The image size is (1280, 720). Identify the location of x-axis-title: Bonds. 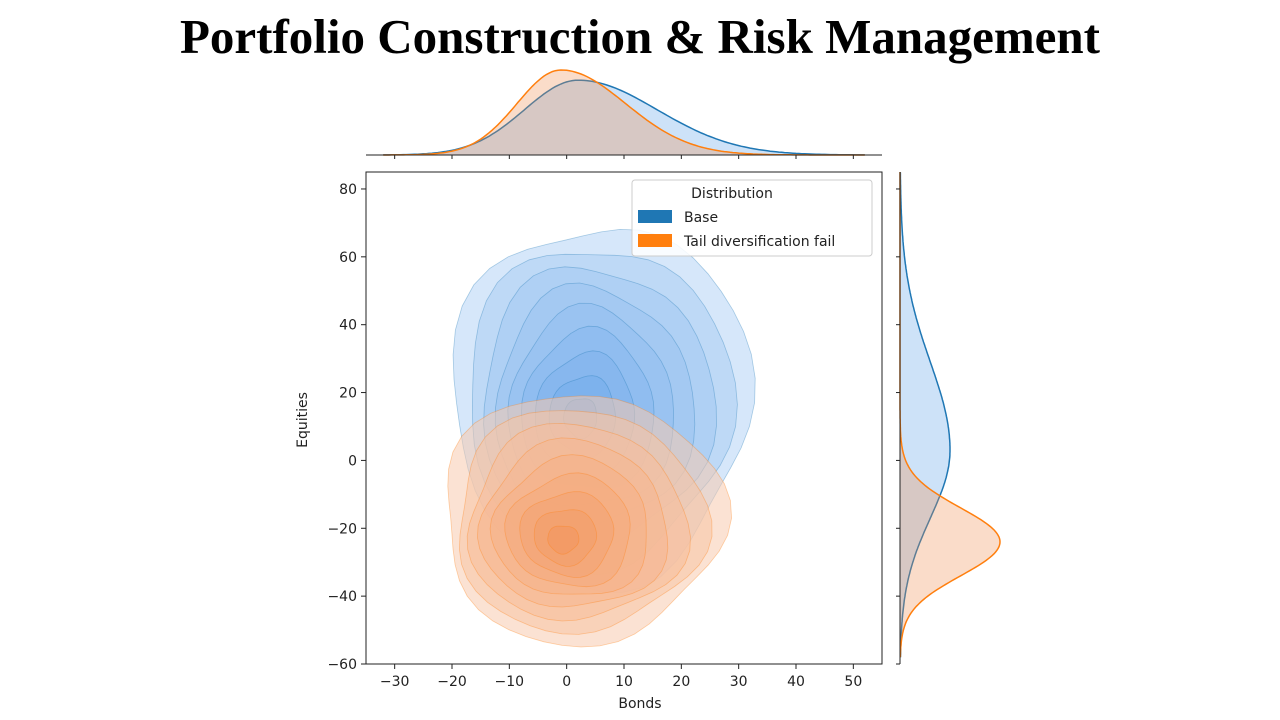
(639, 704).